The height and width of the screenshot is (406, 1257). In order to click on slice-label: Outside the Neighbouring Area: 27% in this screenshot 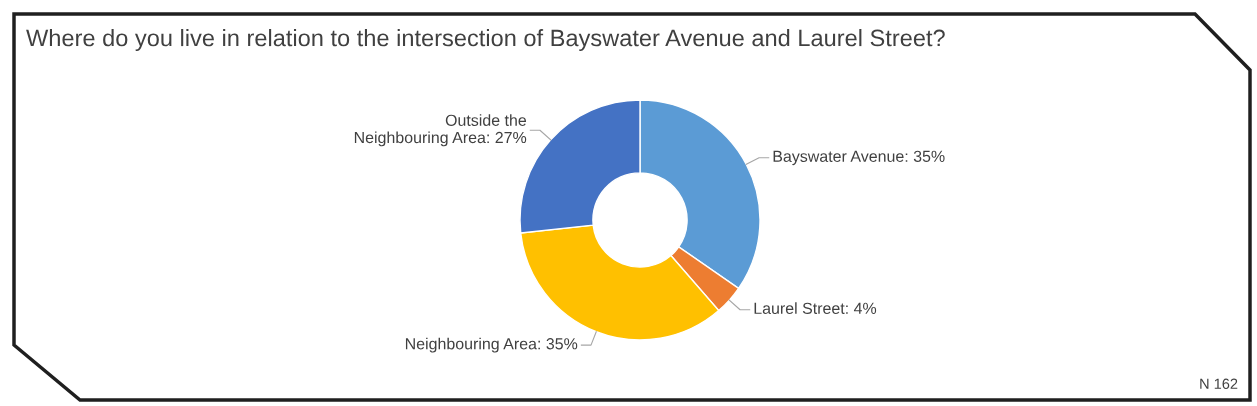, I will do `click(440, 130)`.